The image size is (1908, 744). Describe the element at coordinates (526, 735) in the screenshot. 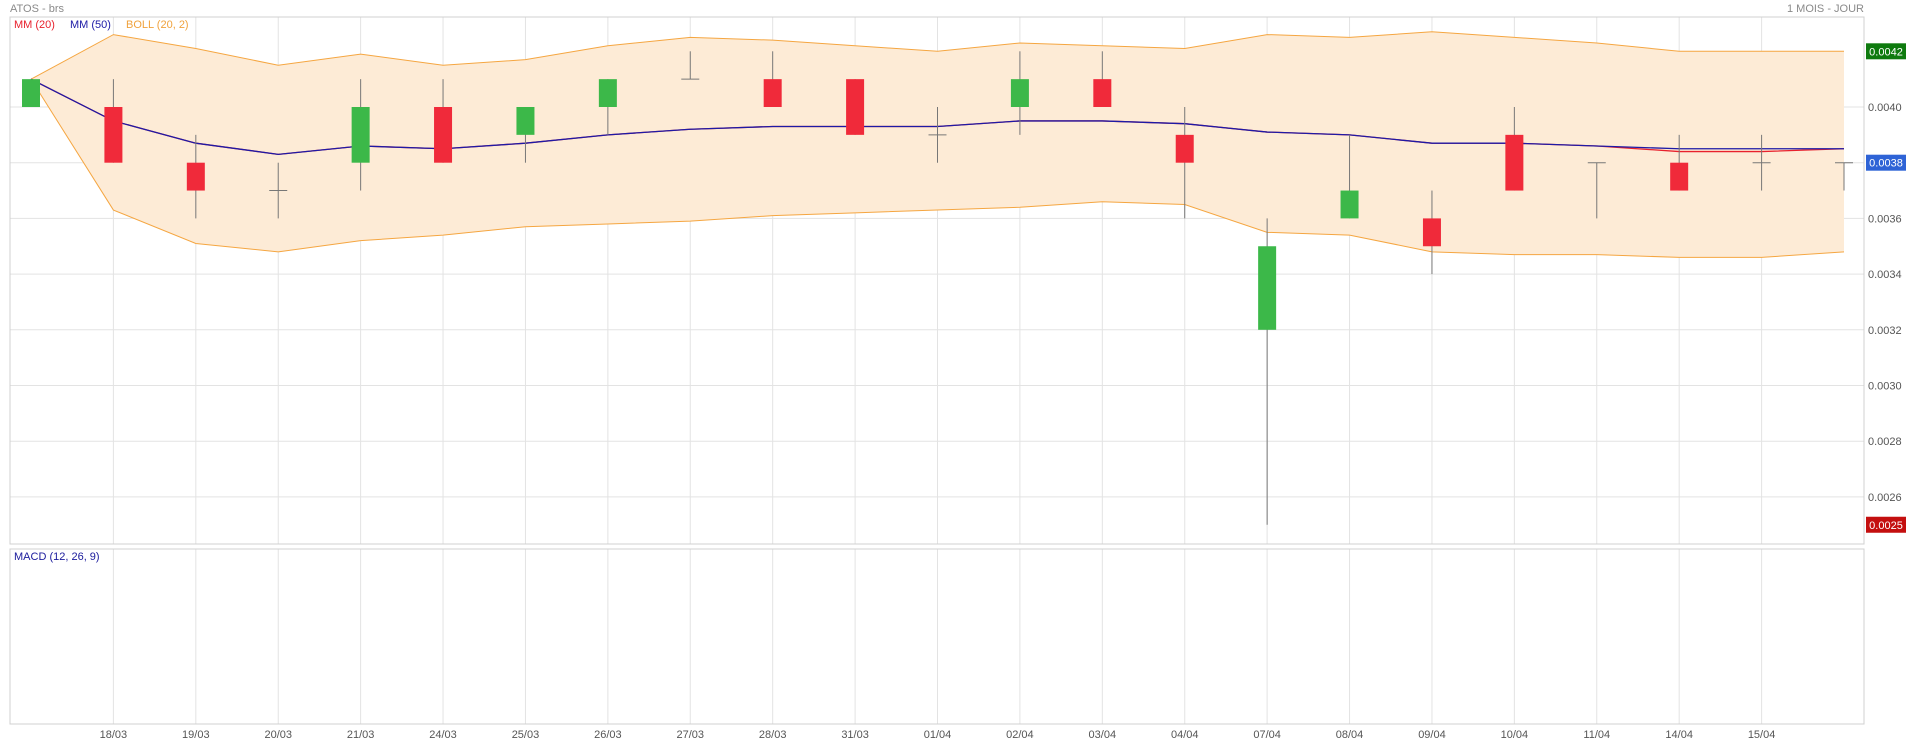

I see `x-tick-label: 25/03` at that location.